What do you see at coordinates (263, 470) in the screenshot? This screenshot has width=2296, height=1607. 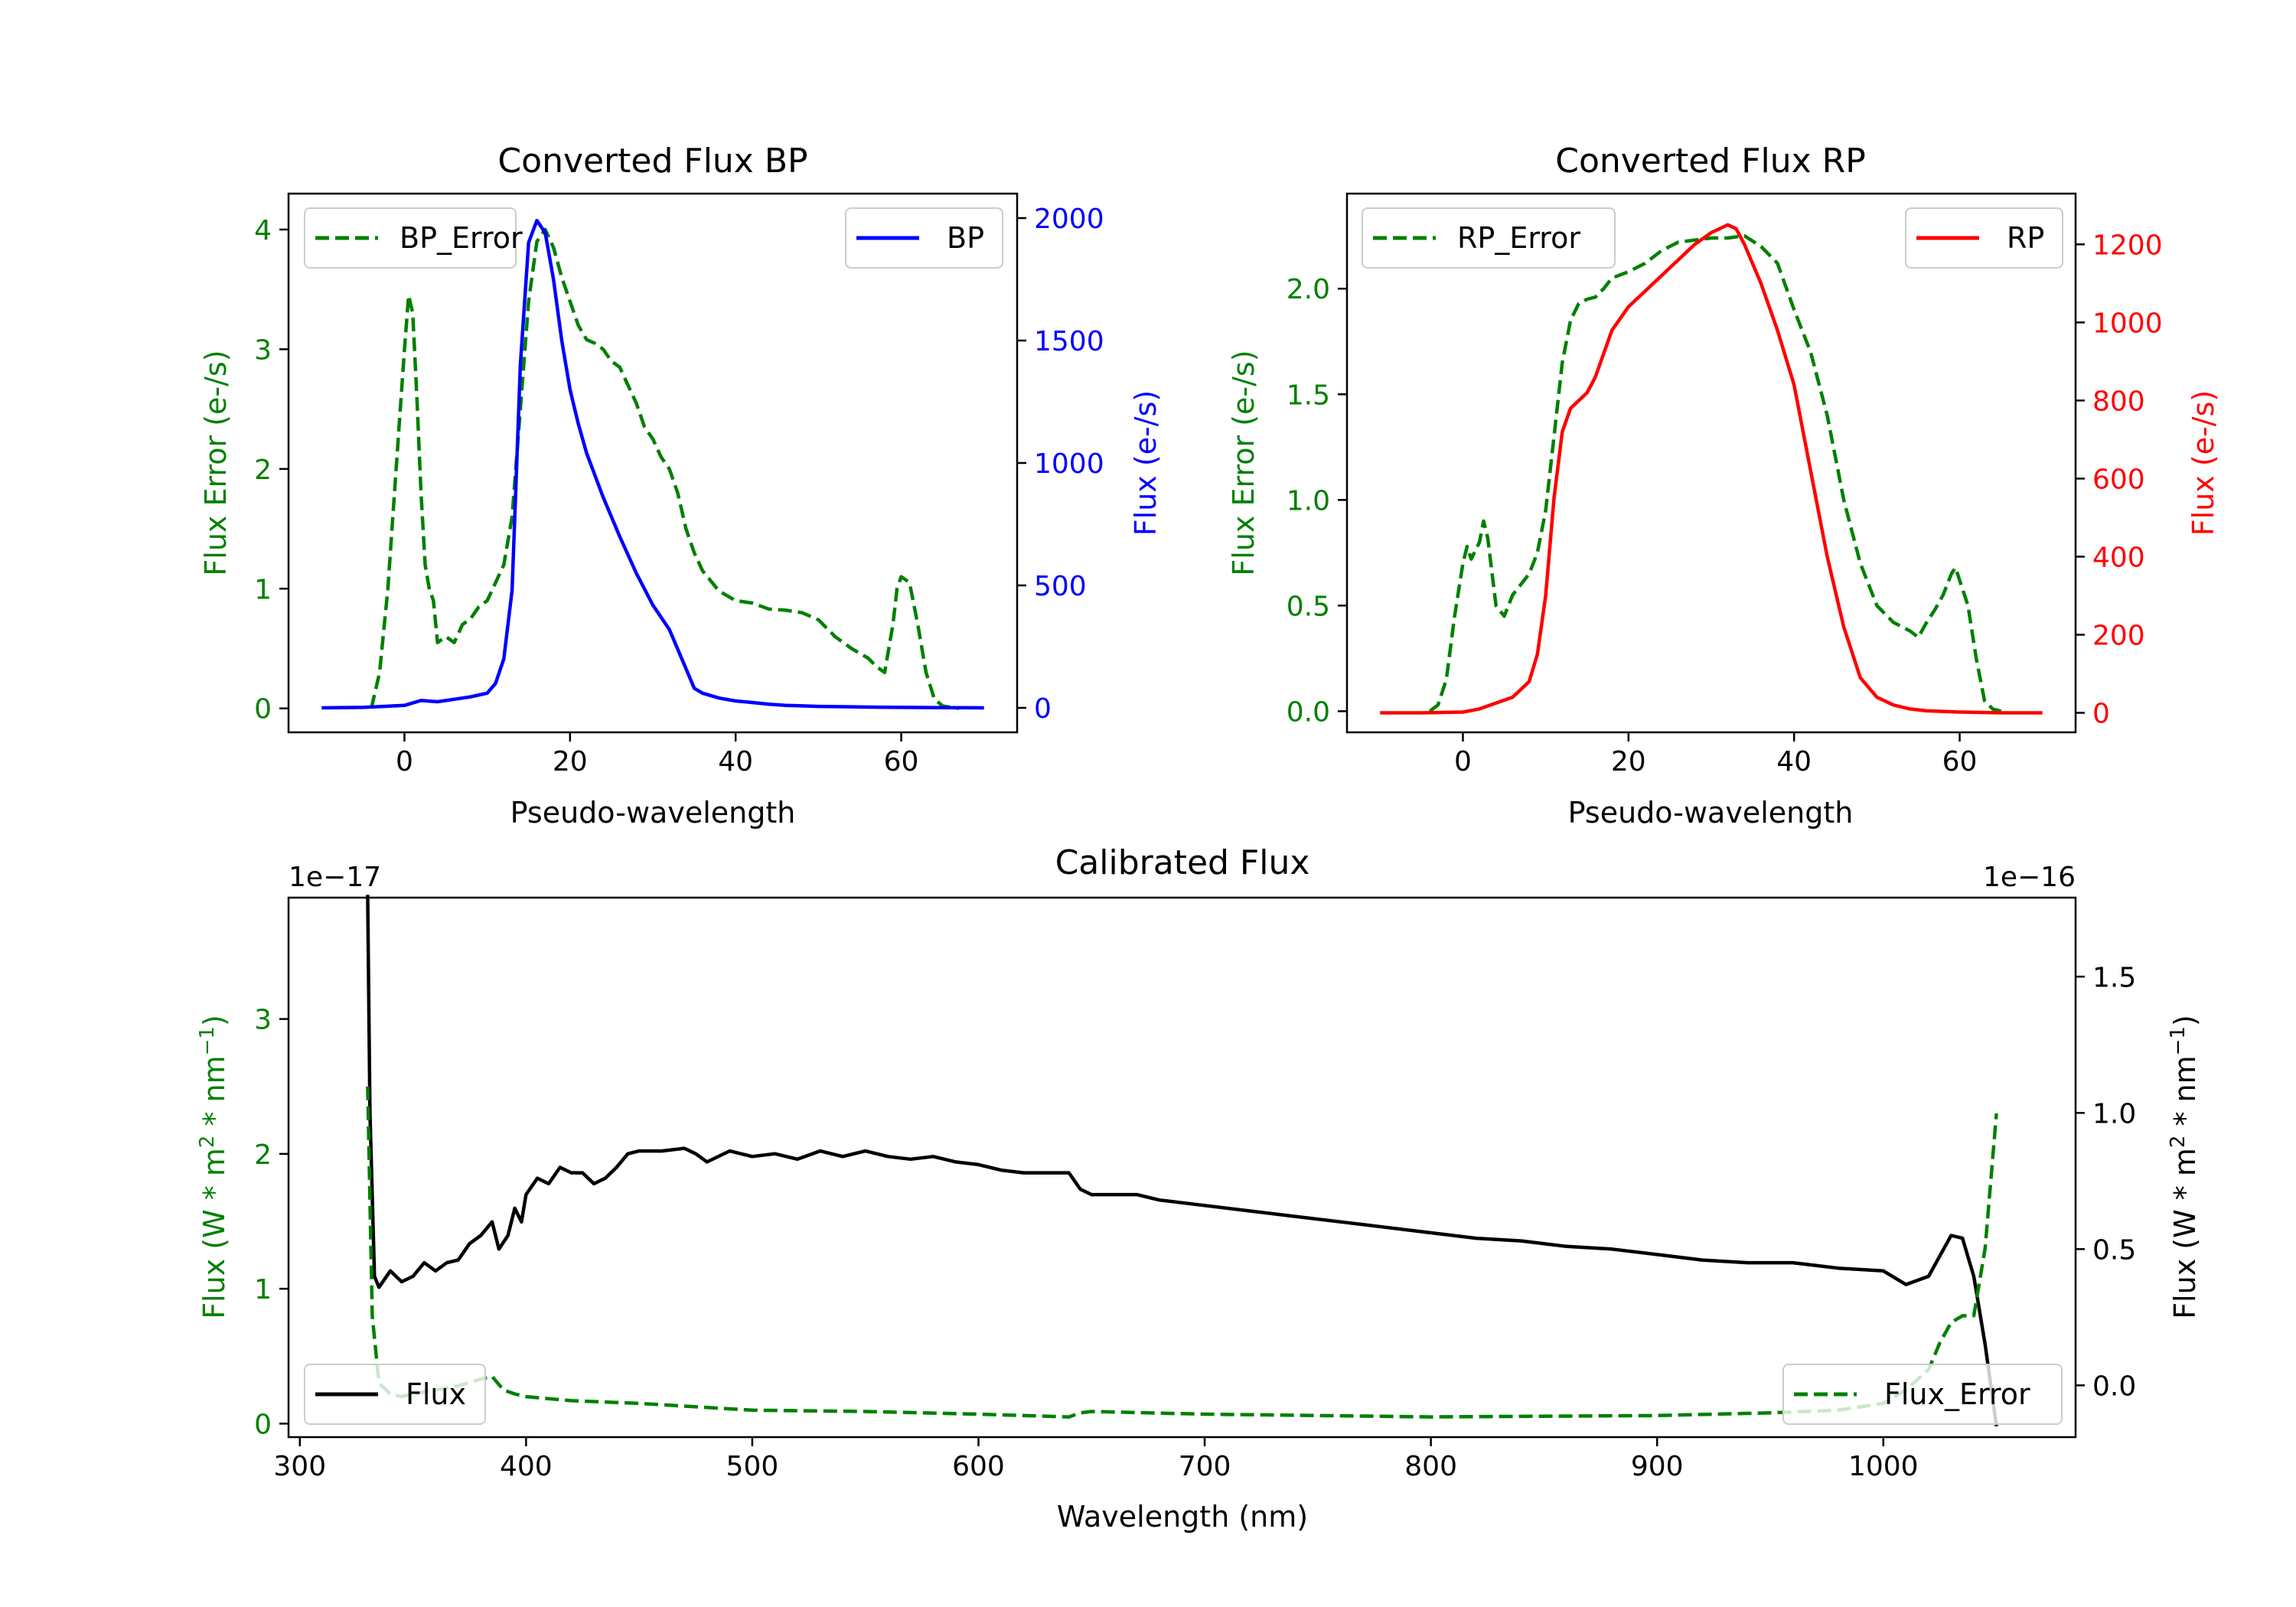 I see `bp-y-left-tick-label: 2` at bounding box center [263, 470].